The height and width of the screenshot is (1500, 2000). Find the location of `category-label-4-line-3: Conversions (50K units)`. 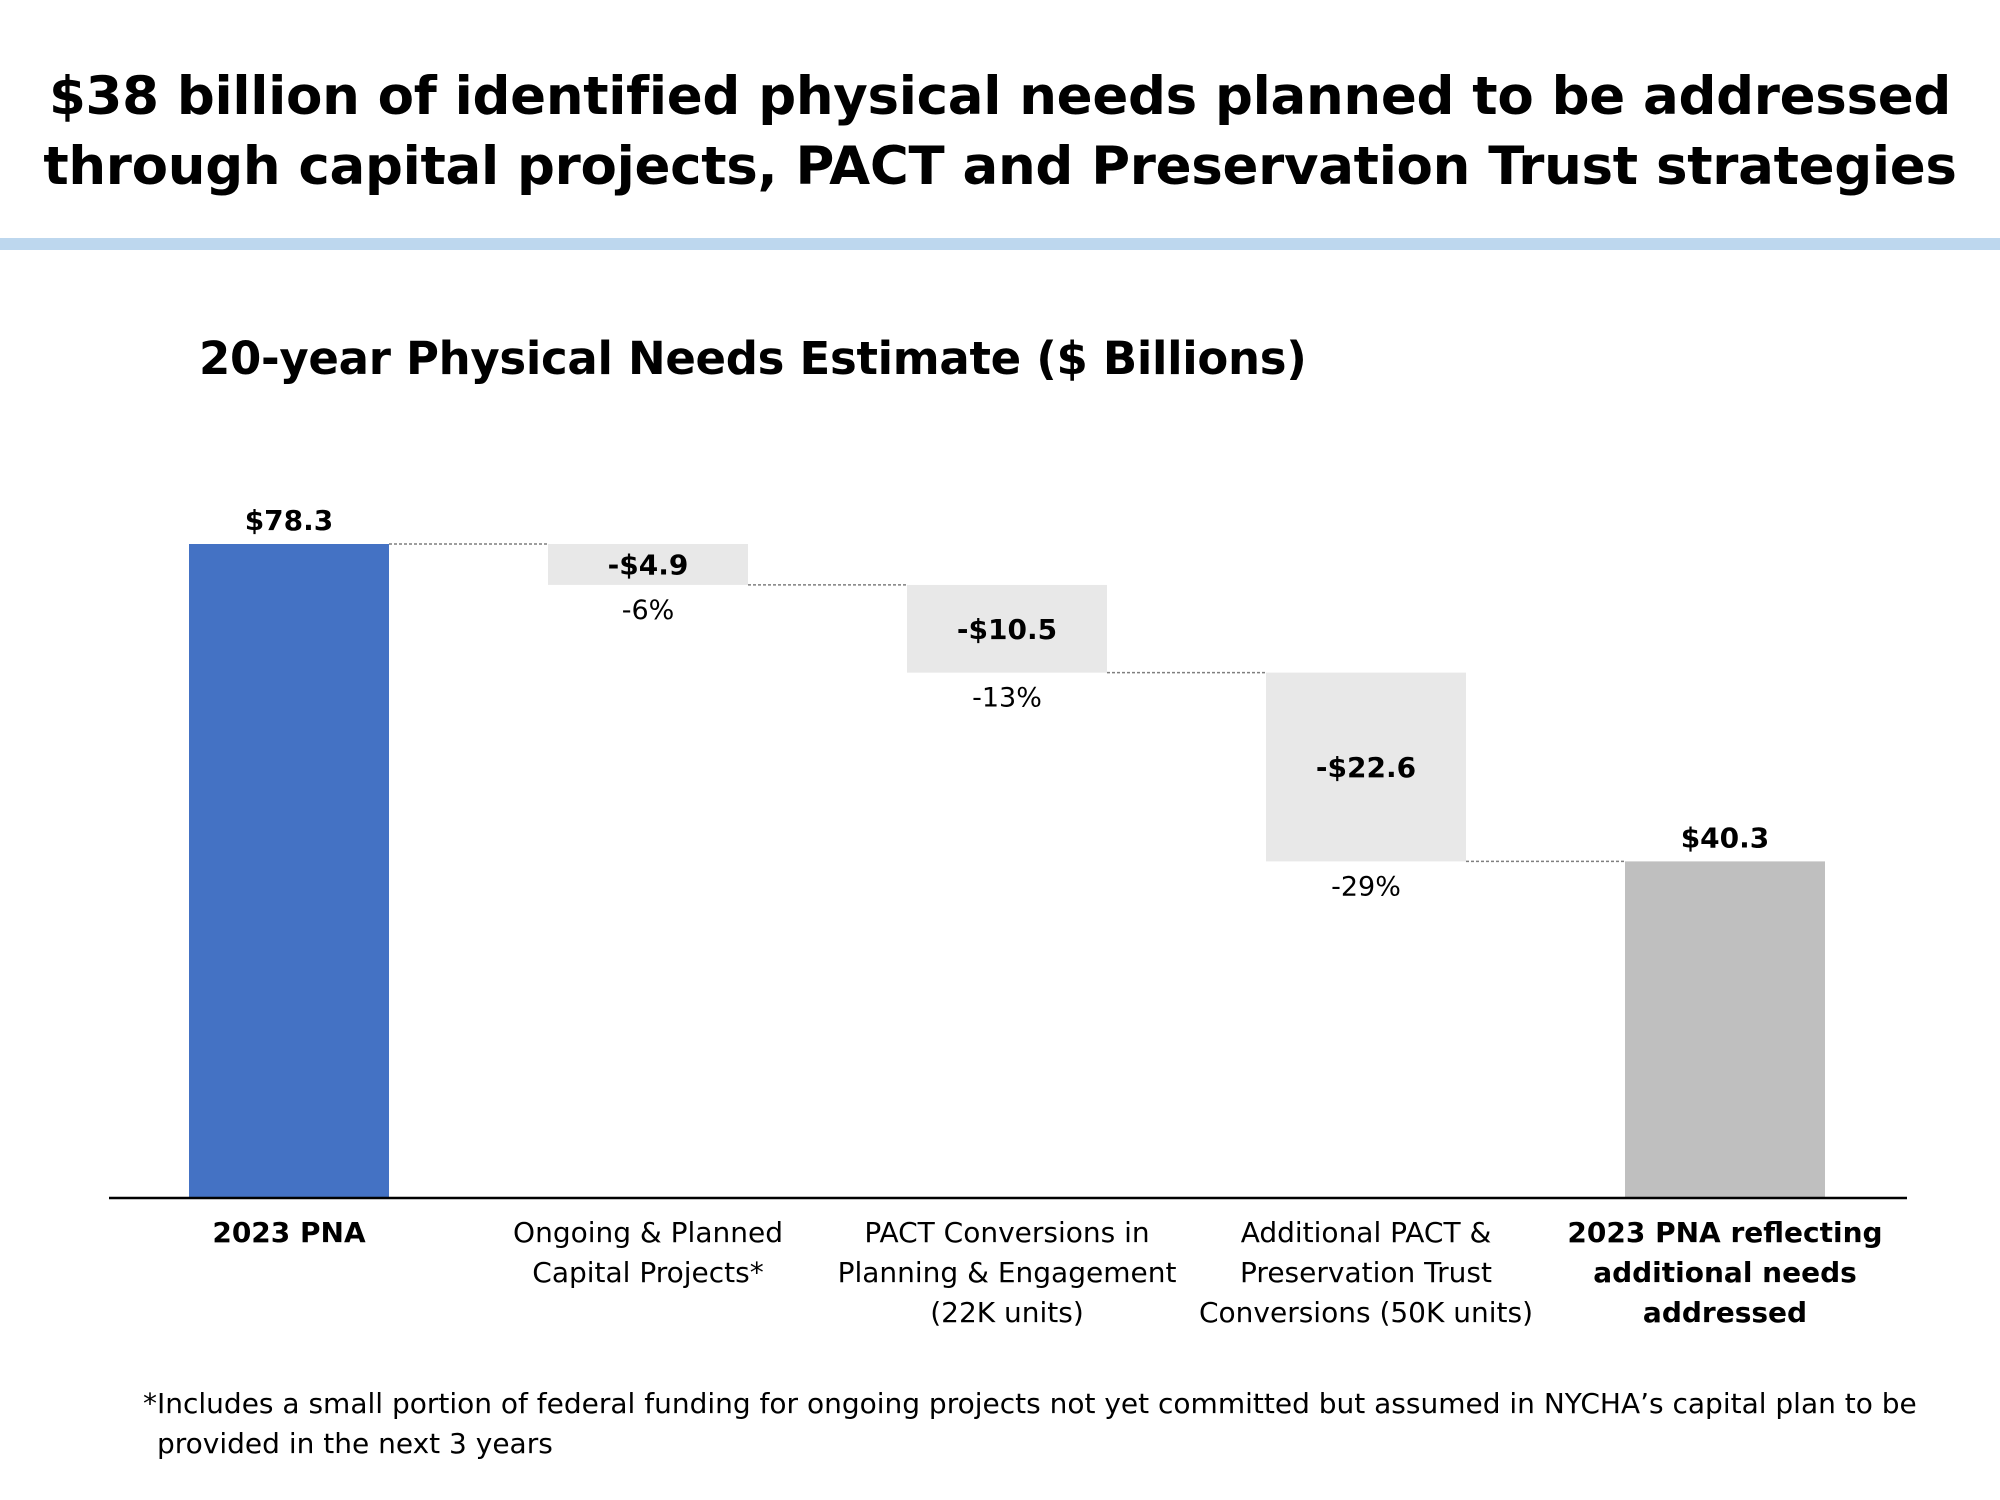

category-label-4-line-3: Conversions (50K units) is located at coordinates (1366, 1312).